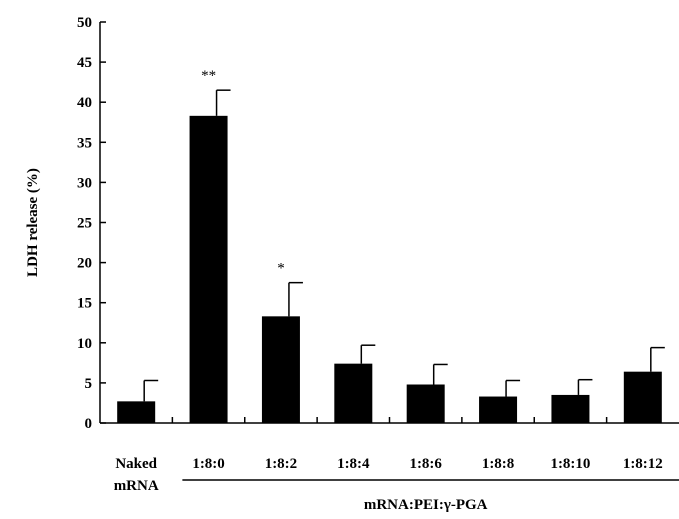 This screenshot has width=679, height=519. What do you see at coordinates (389, 420) in the screenshot?
I see `x-axis` at bounding box center [389, 420].